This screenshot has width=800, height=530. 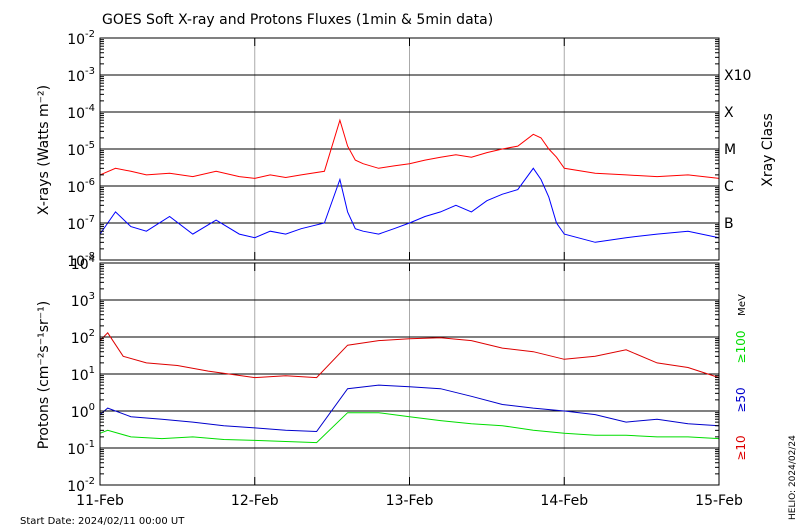 I want to click on xray-class-label: M, so click(x=730, y=150).